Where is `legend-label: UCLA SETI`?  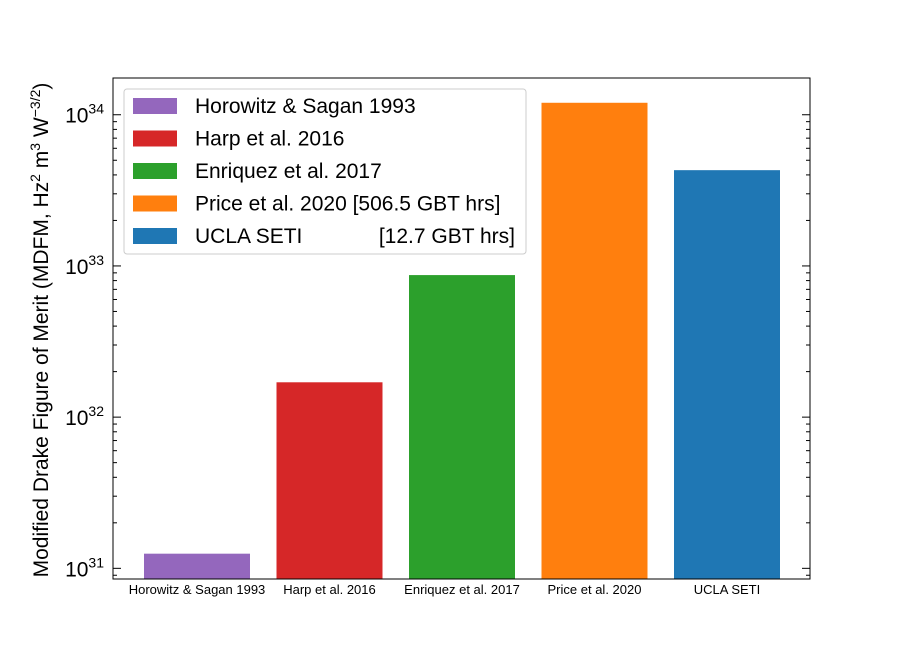 legend-label: UCLA SETI is located at coordinates (248, 236).